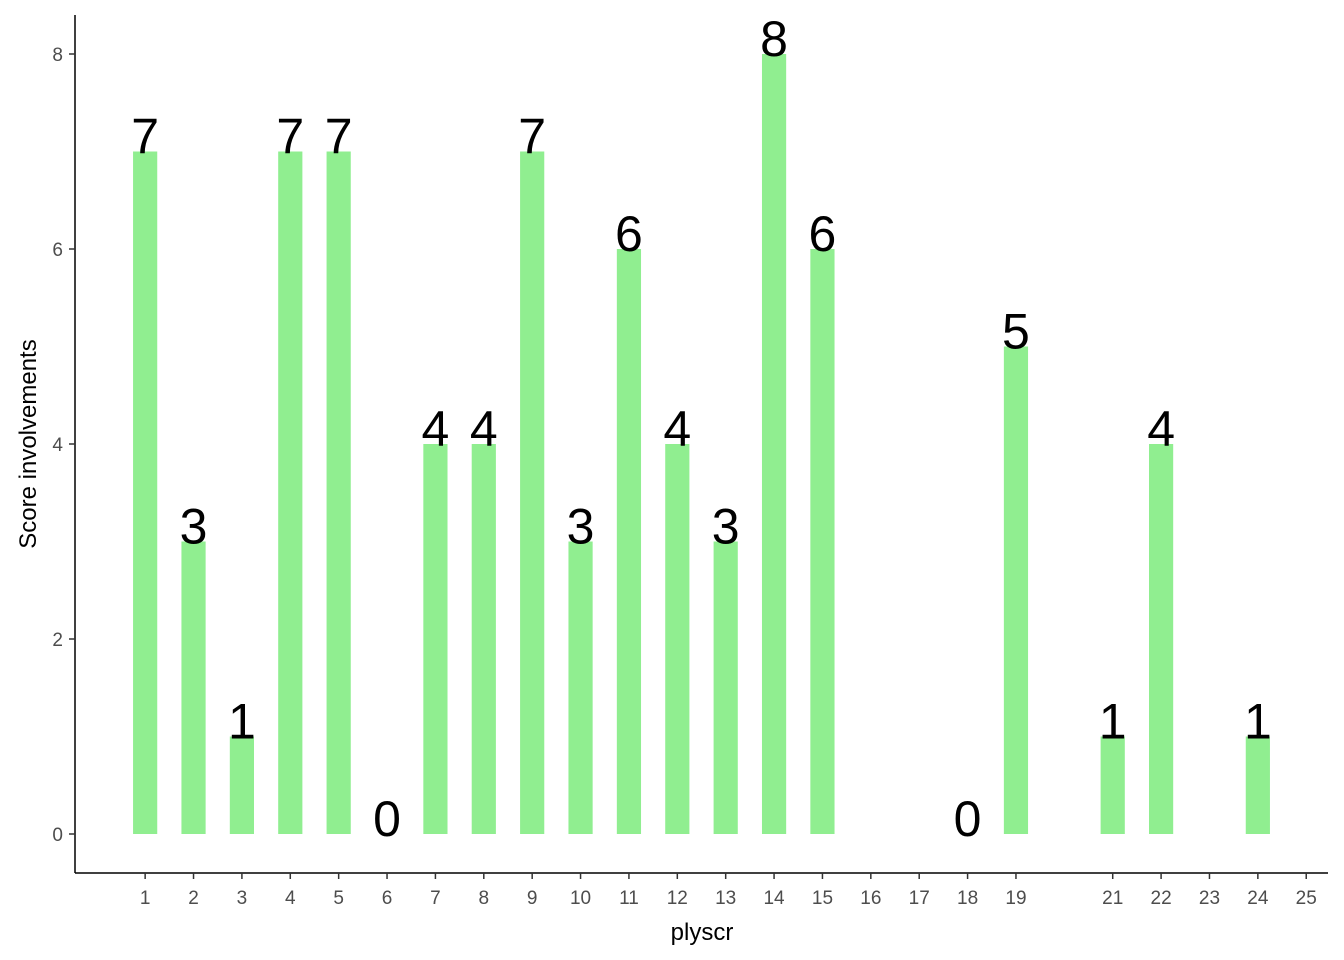  I want to click on x-tick-label: 17, so click(919, 898).